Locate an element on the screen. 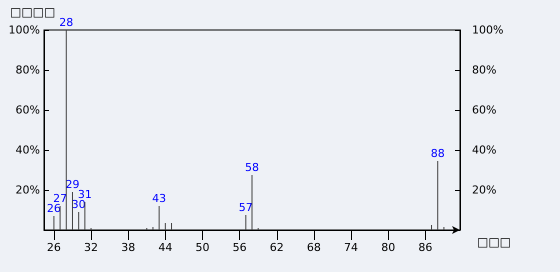 The image size is (560, 272). x-tick-label: 26 is located at coordinates (53, 247).